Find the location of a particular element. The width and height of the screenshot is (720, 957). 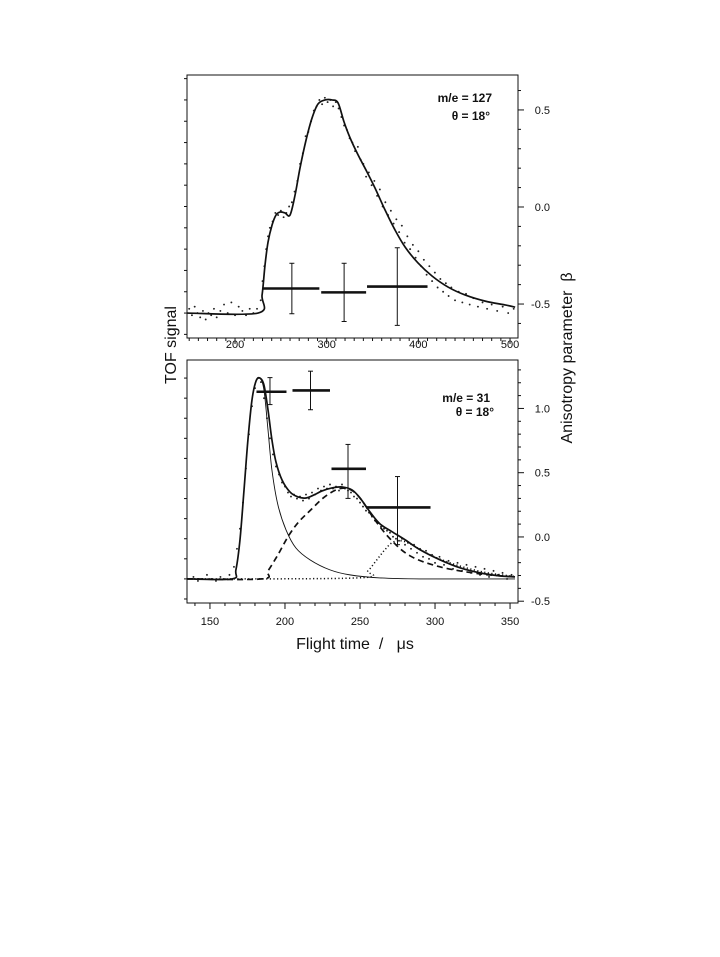

panel-top: 200 300 400 500 -0.5 0.0 0.5 is located at coordinates (367, 212).